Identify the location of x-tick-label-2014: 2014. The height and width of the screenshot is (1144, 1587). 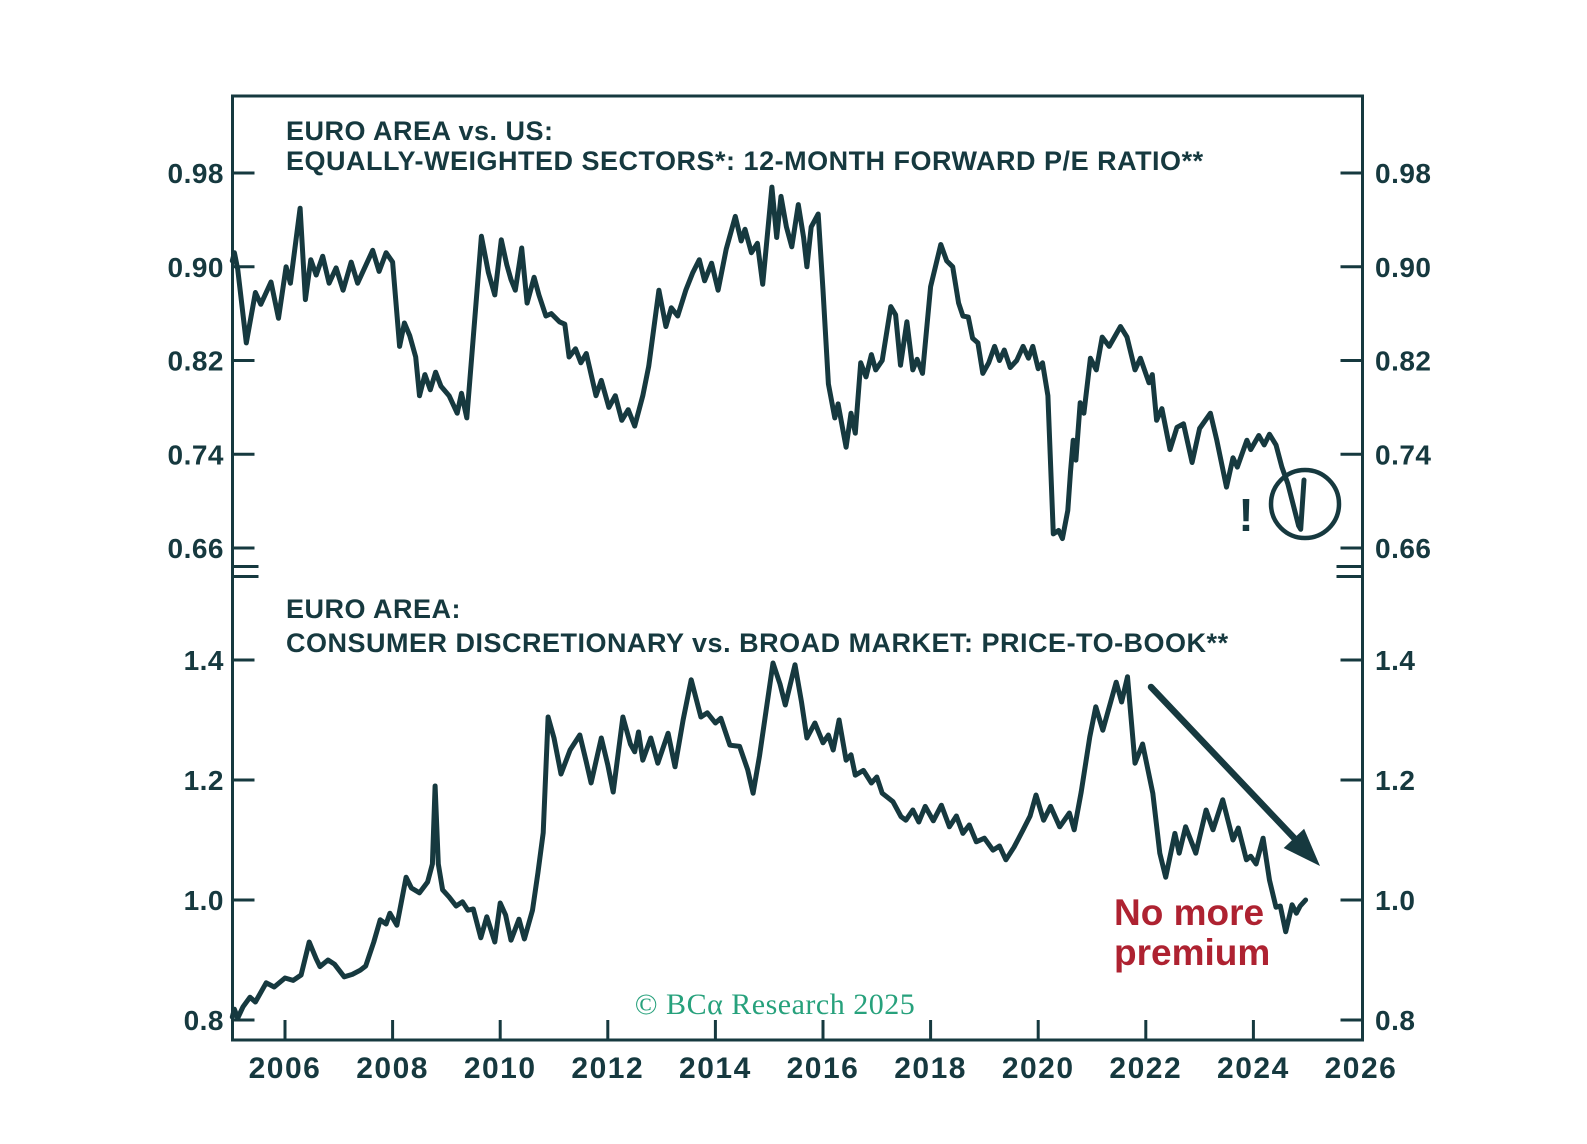
(715, 1068).